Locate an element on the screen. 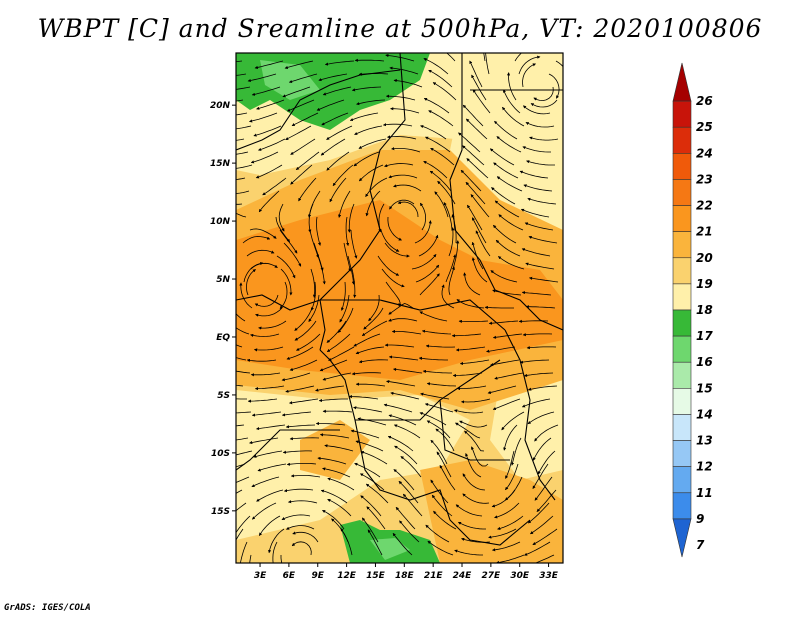 This screenshot has height=618, width=800. colorbar-label: 7 is located at coordinates (700, 545).